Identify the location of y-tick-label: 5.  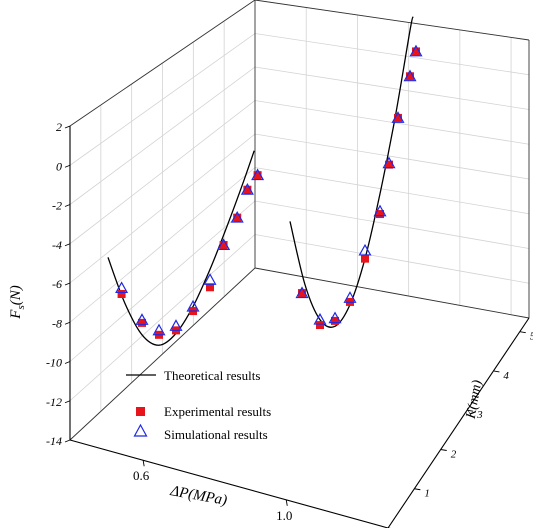
(531, 337).